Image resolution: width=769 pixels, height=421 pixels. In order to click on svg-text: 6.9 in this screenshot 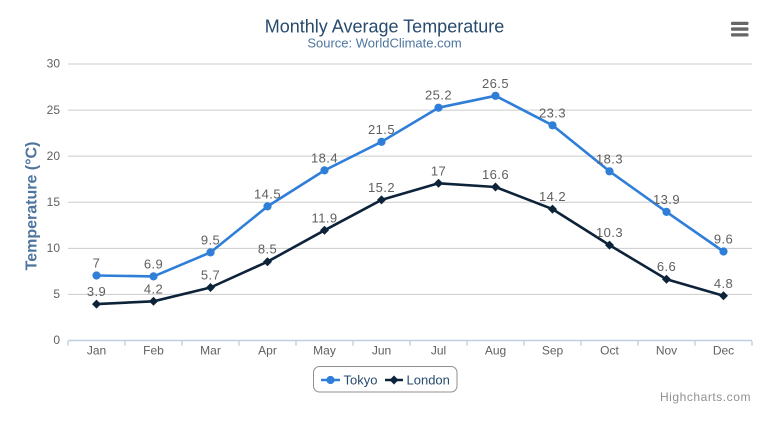, I will do `click(153, 263)`.